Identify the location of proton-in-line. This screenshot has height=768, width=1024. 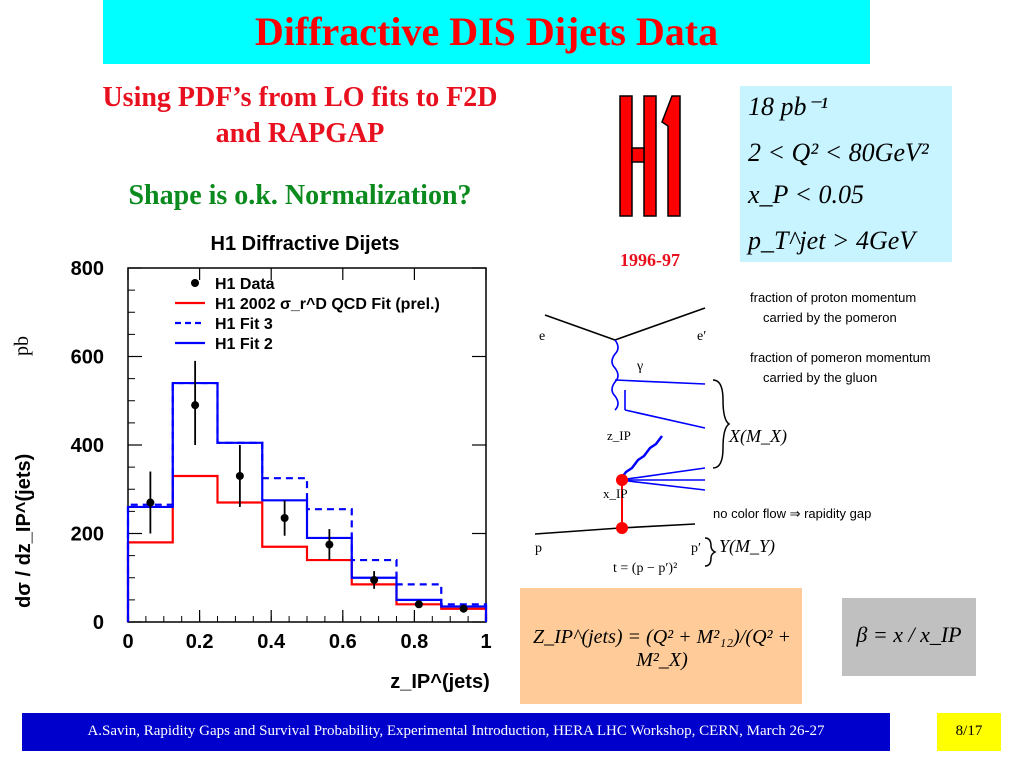
(577, 531).